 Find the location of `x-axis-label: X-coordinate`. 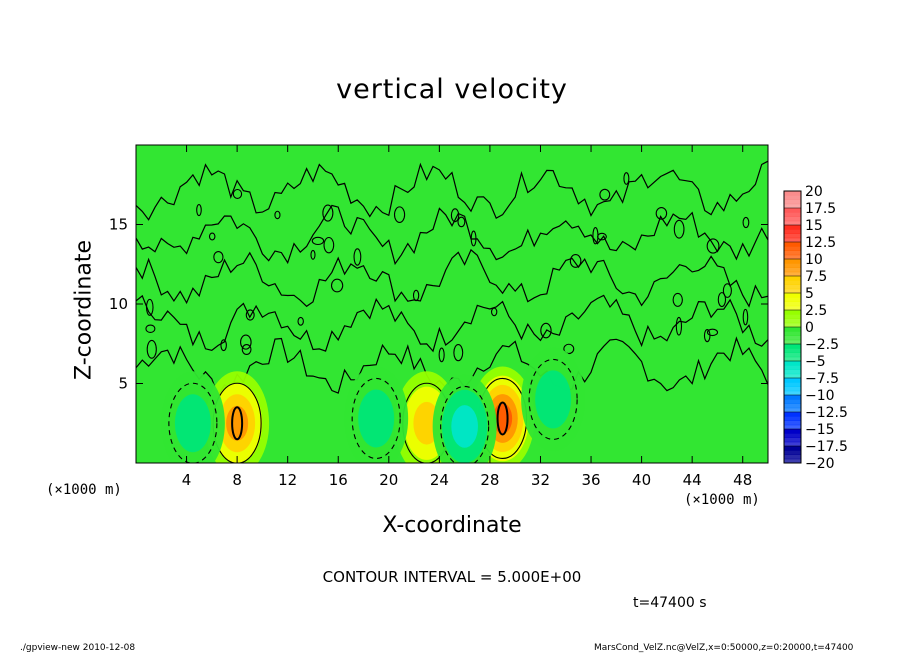

x-axis-label: X-coordinate is located at coordinates (452, 525).